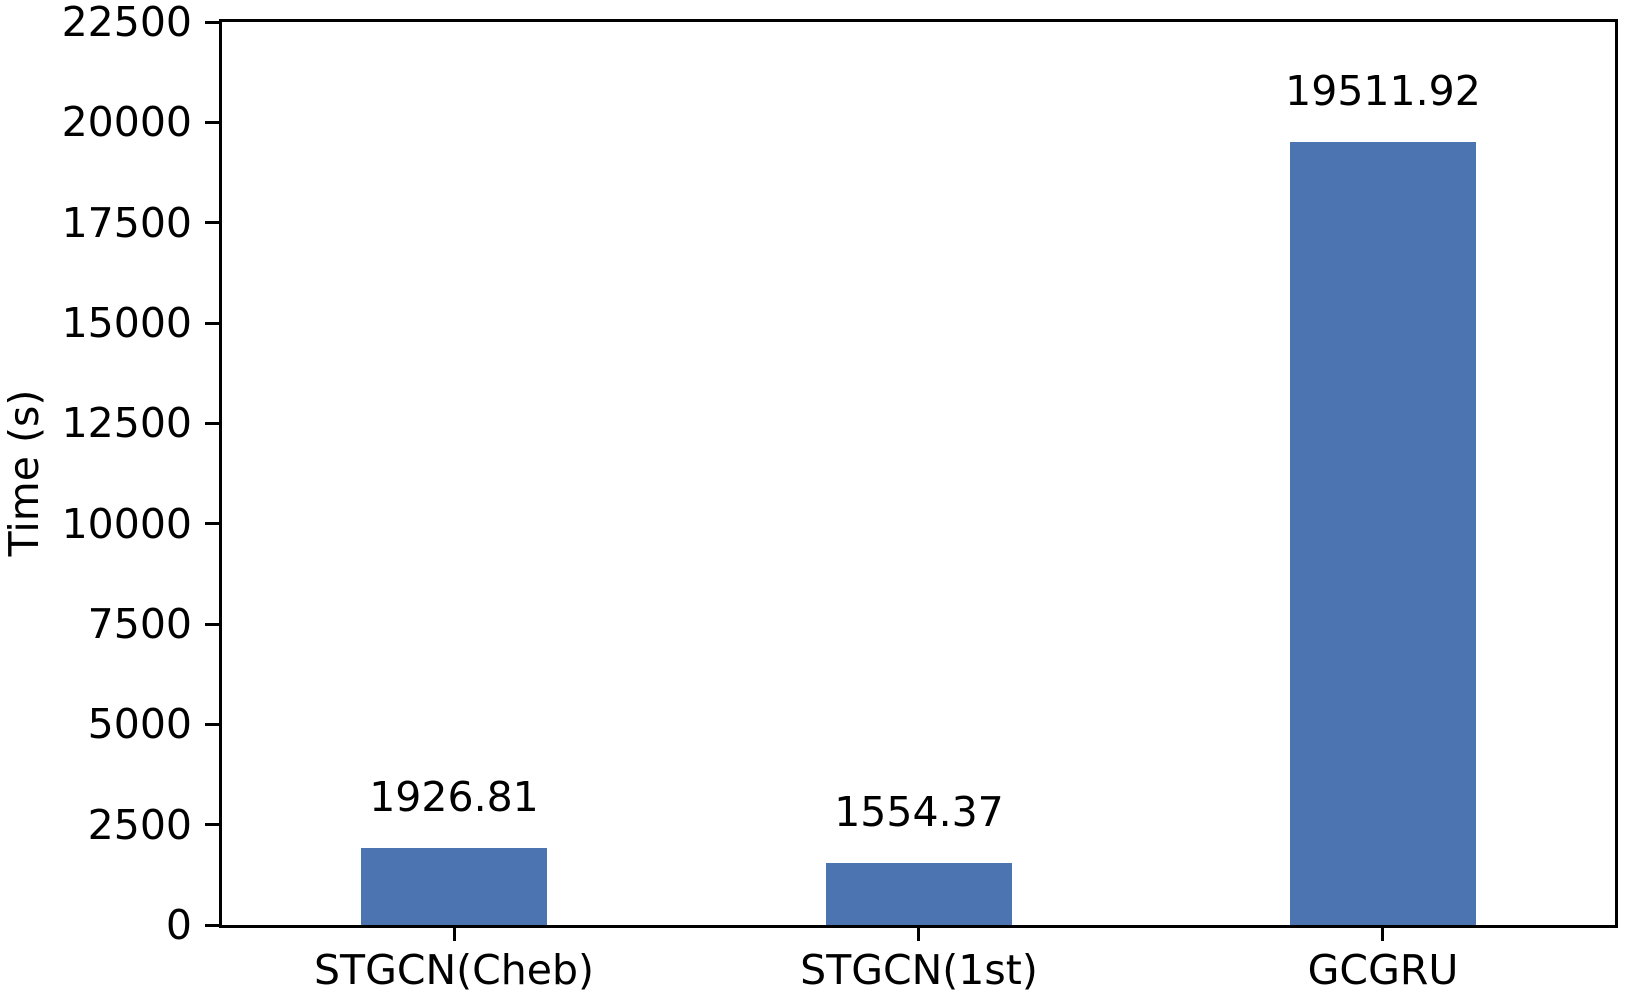 The width and height of the screenshot is (1628, 997). I want to click on bar-stgcn-1st, so click(919, 894).